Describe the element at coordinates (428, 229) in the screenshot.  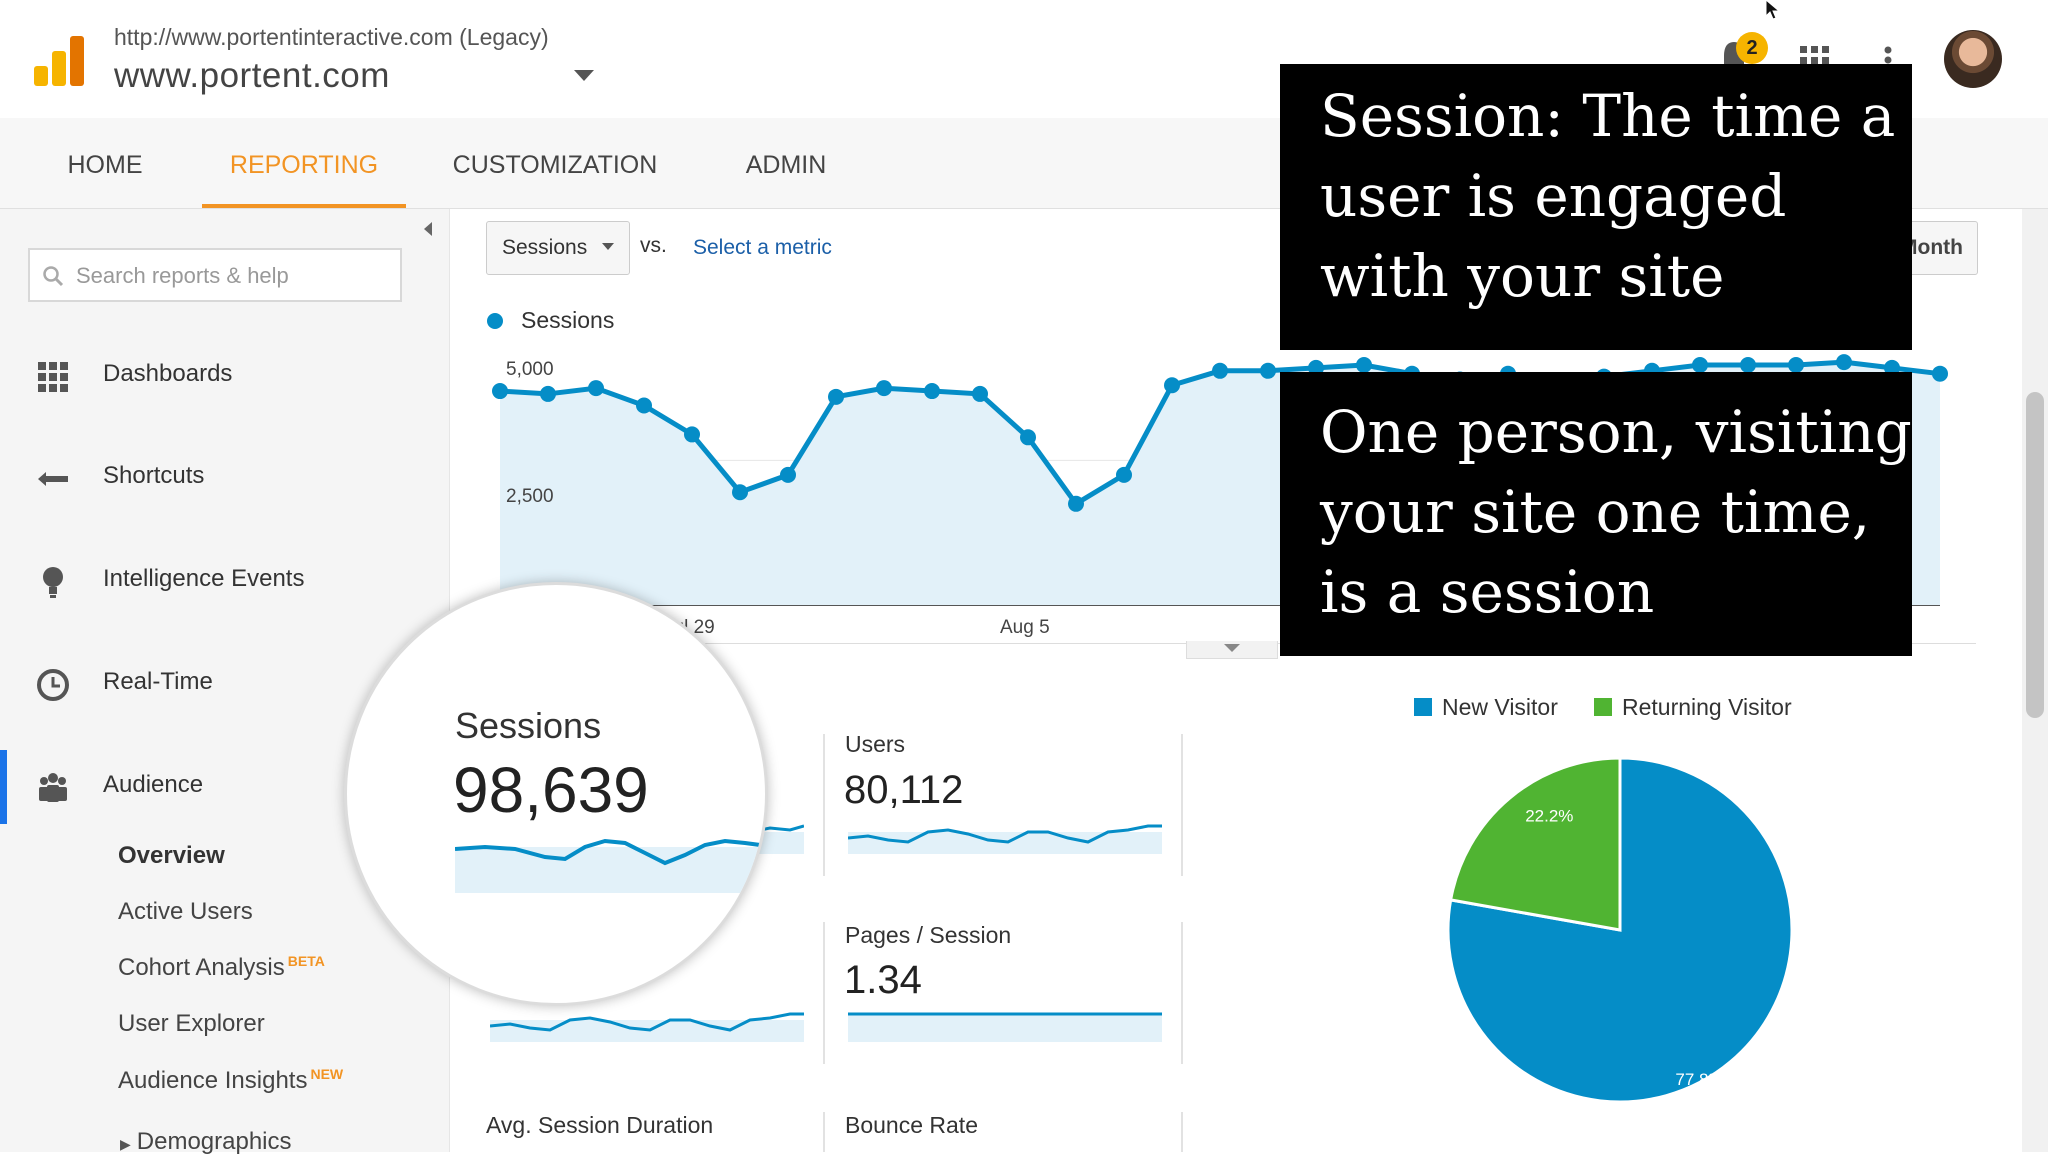
I see `collapse-arrow-icon` at that location.